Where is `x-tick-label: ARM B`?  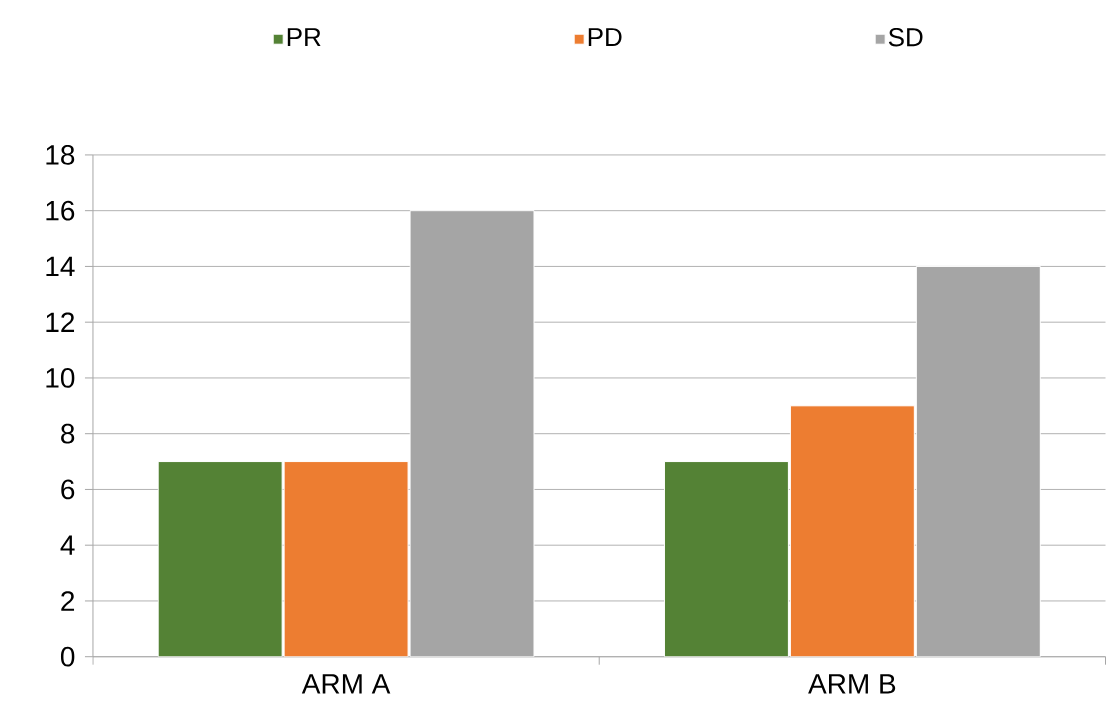
x-tick-label: ARM B is located at coordinates (852, 684).